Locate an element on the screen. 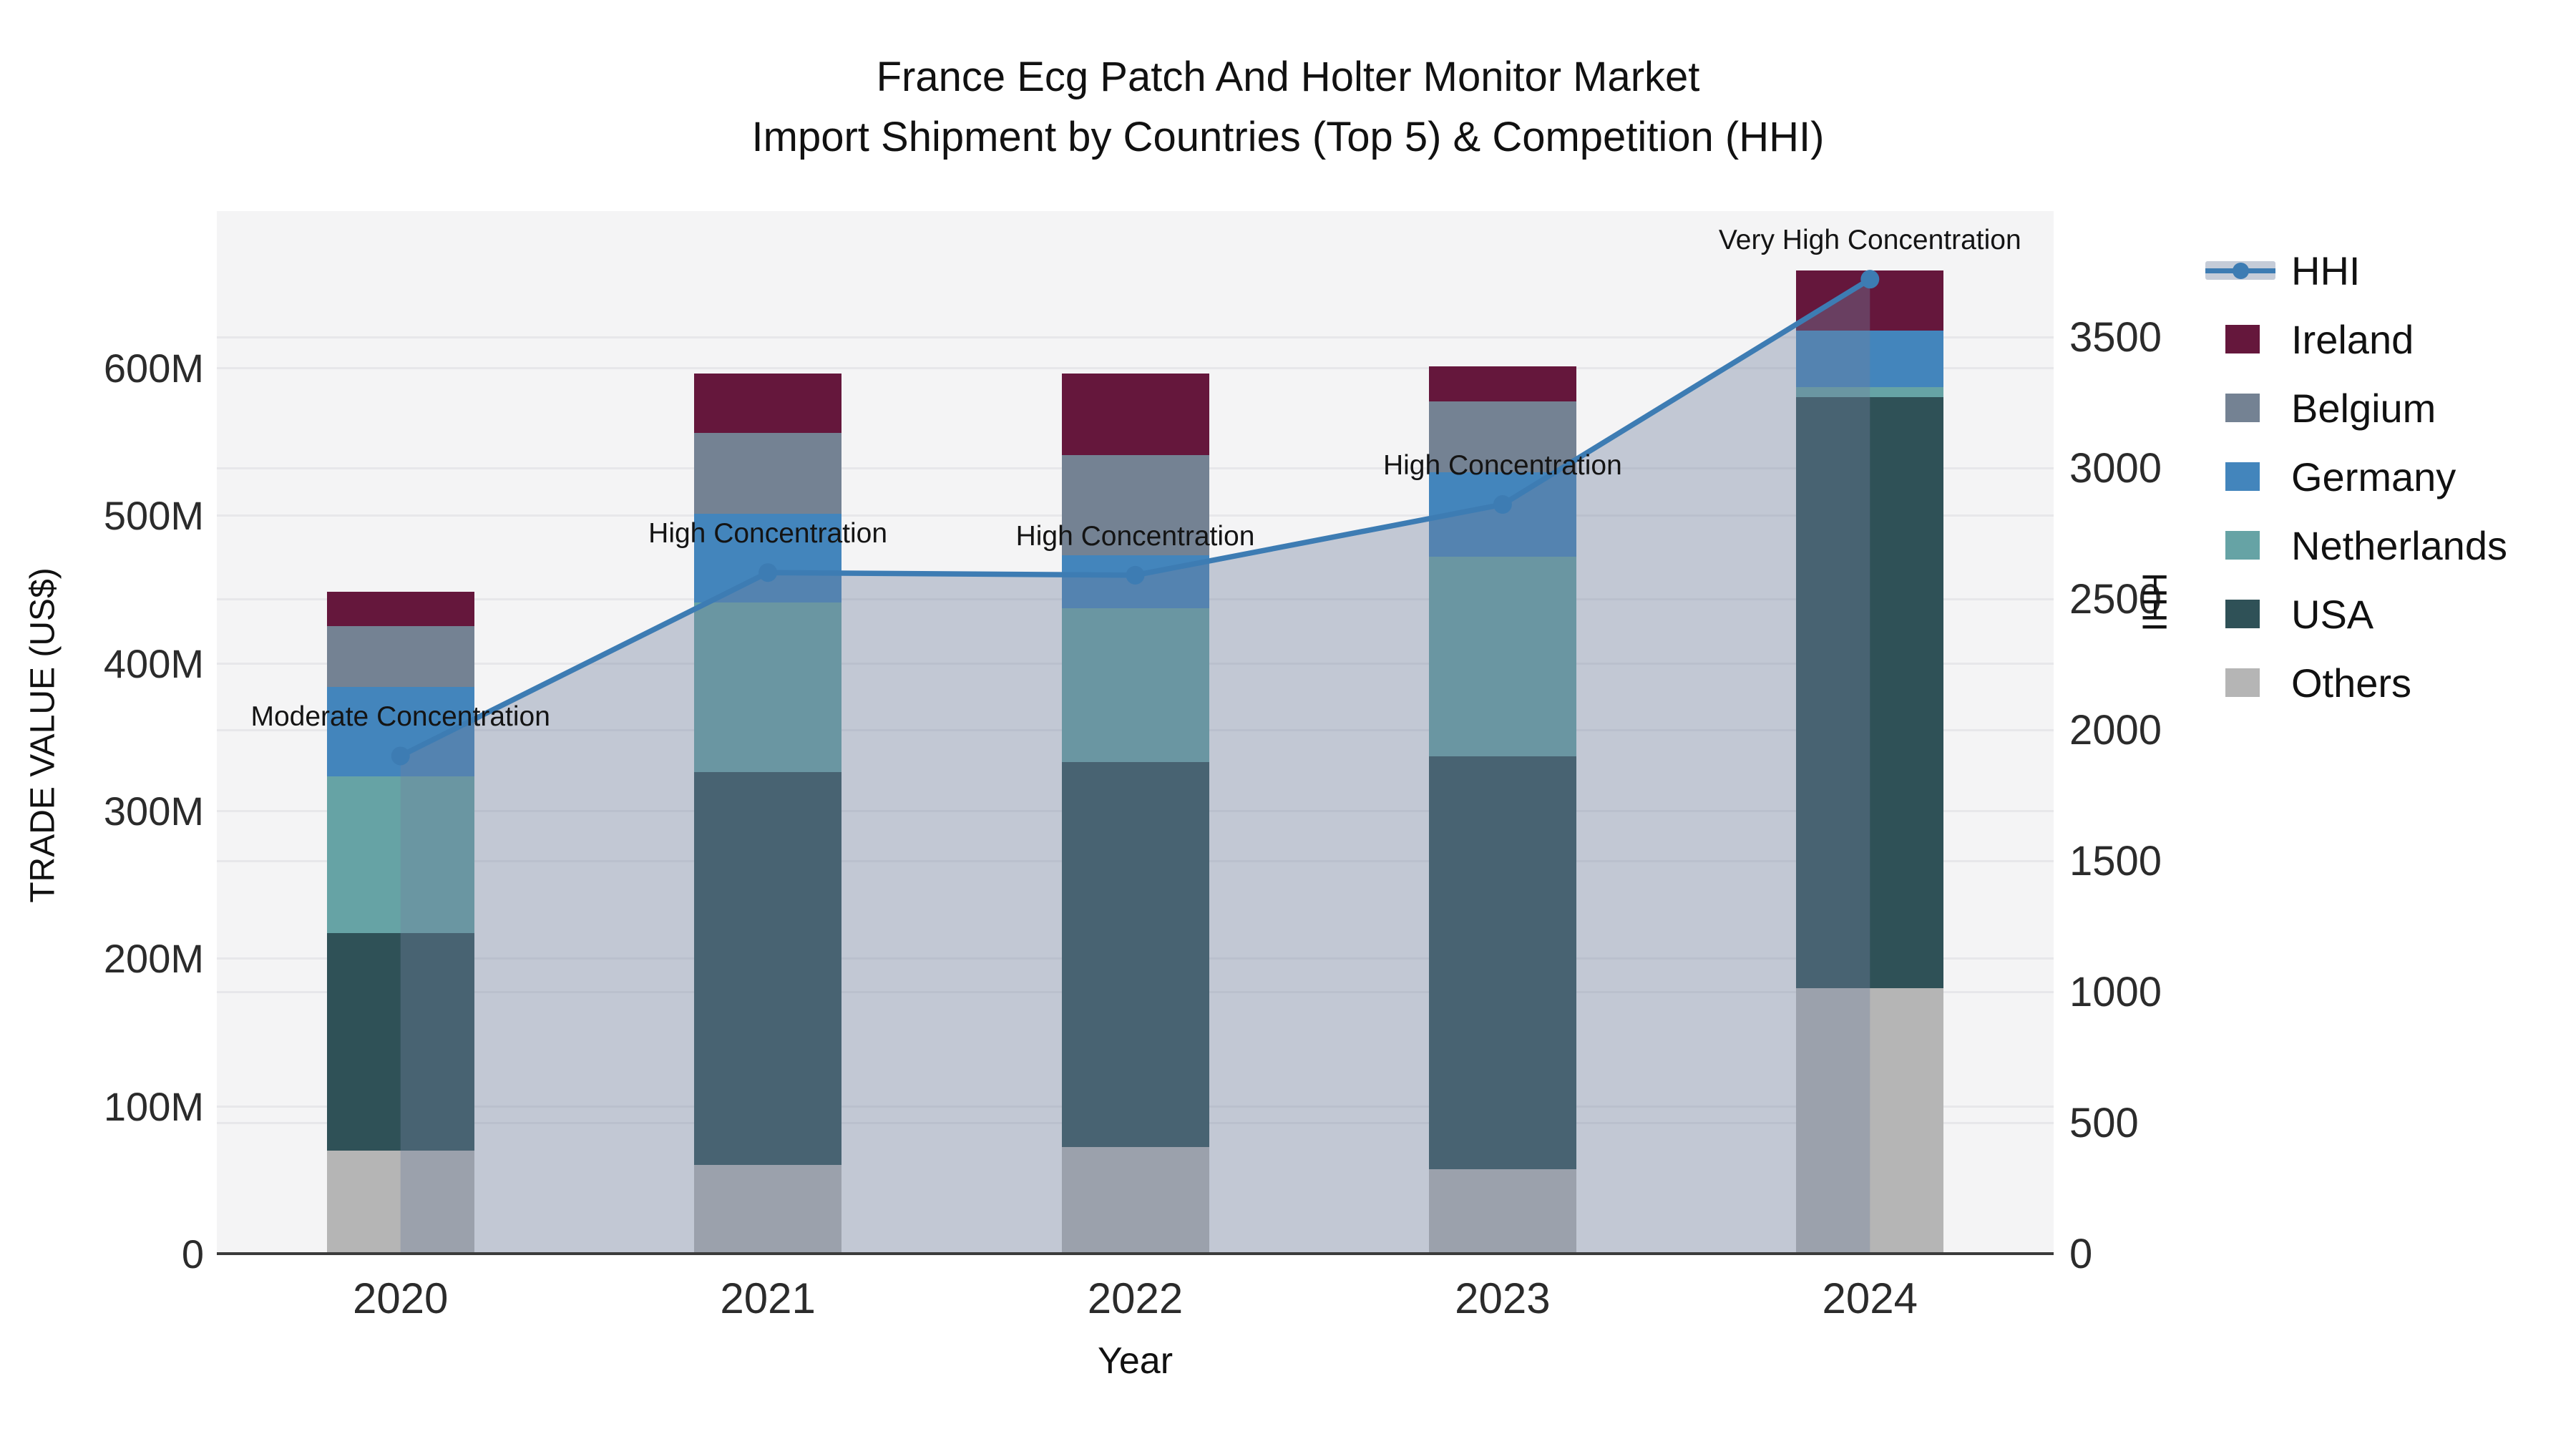 Image resolution: width=2576 pixels, height=1449 pixels. annotation-2023: High Concentration is located at coordinates (1502, 465).